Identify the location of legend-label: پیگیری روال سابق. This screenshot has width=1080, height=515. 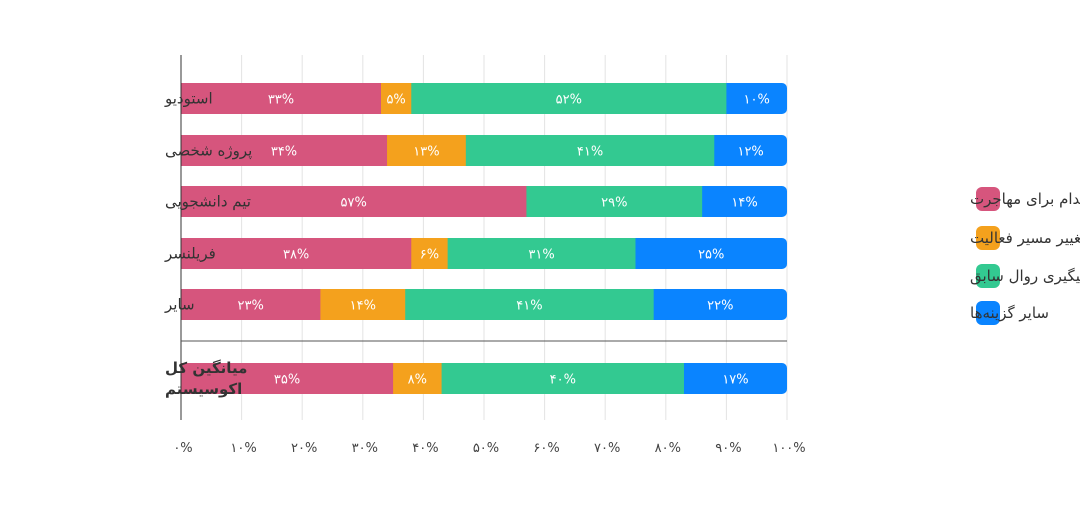
(1025, 276).